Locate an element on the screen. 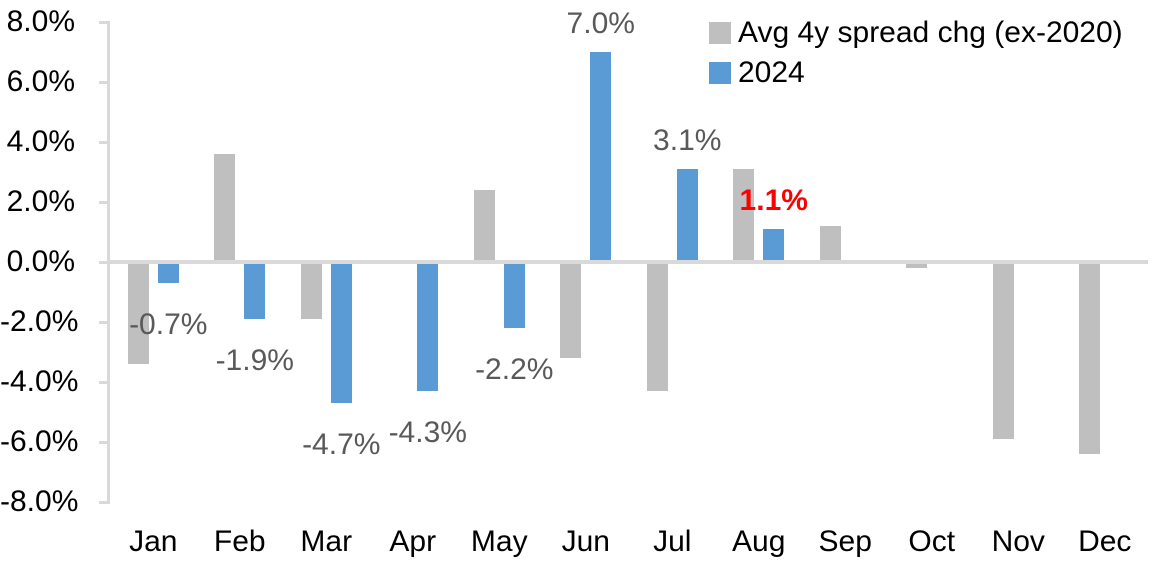 This screenshot has height=570, width=1152. bar-avg-4y-spread-chg-ex-2020-may is located at coordinates (484, 226).